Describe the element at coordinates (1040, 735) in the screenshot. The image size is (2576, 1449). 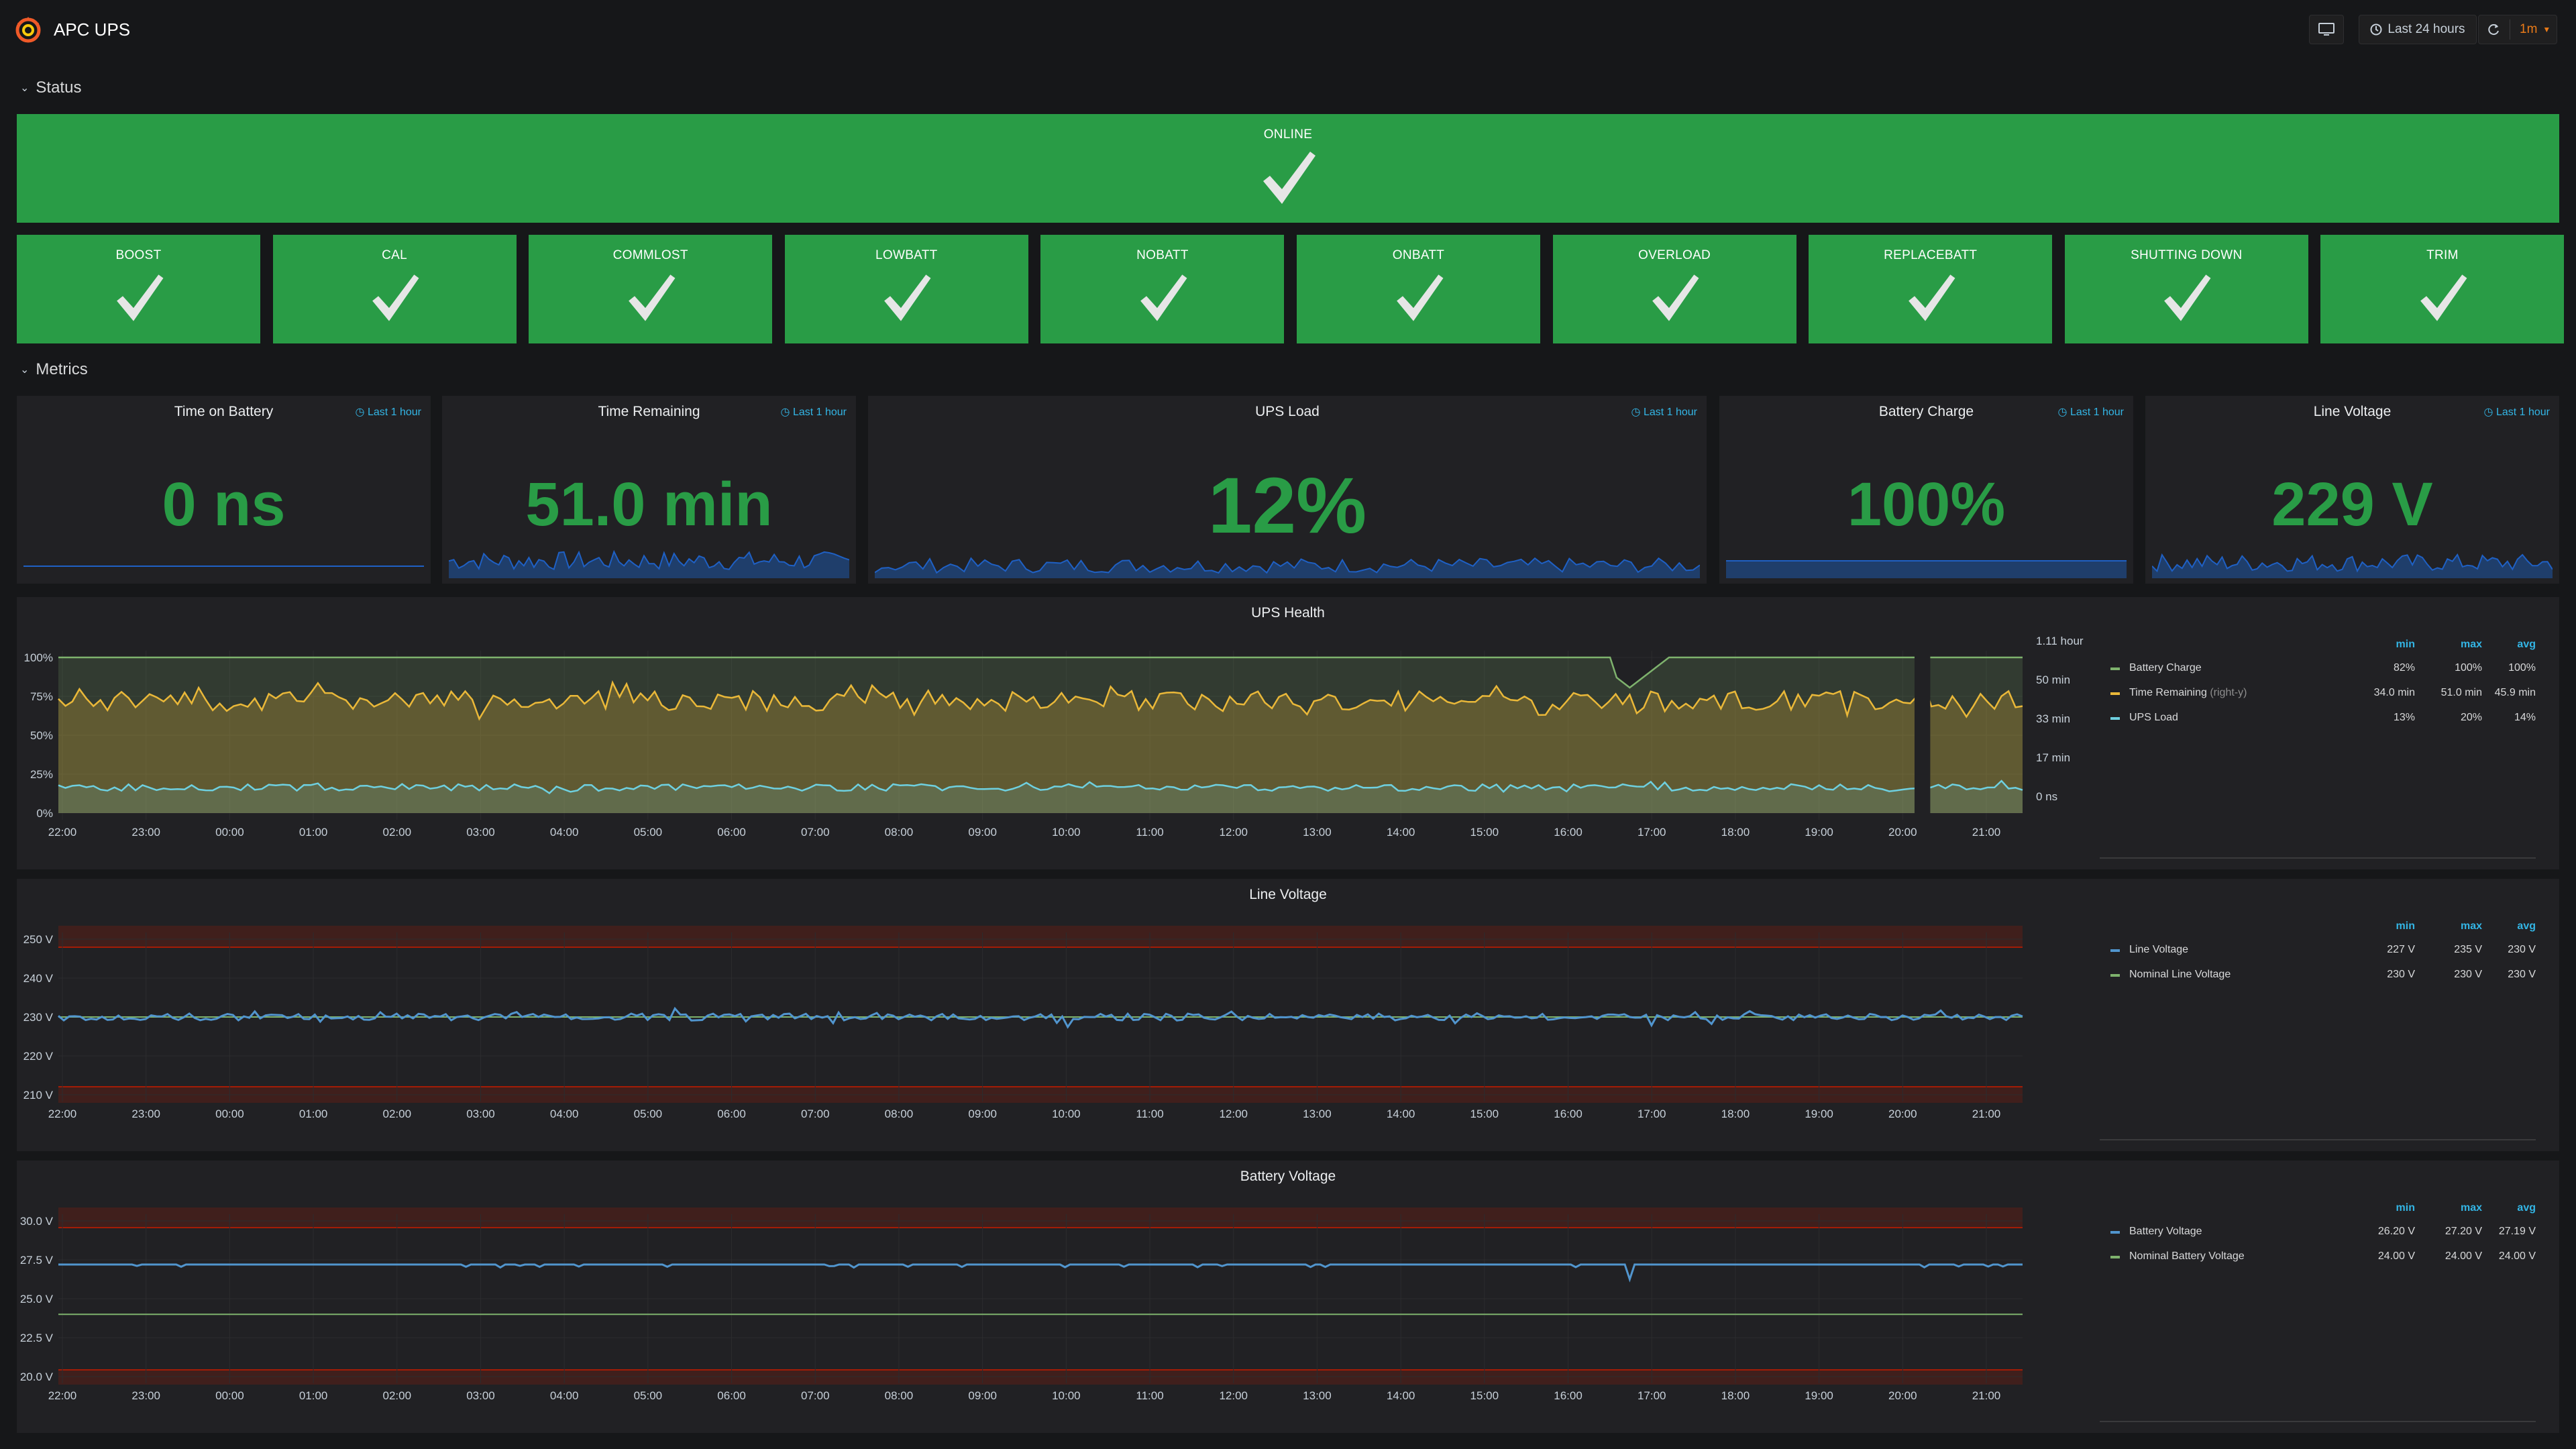
I see `battery-charge-area` at that location.